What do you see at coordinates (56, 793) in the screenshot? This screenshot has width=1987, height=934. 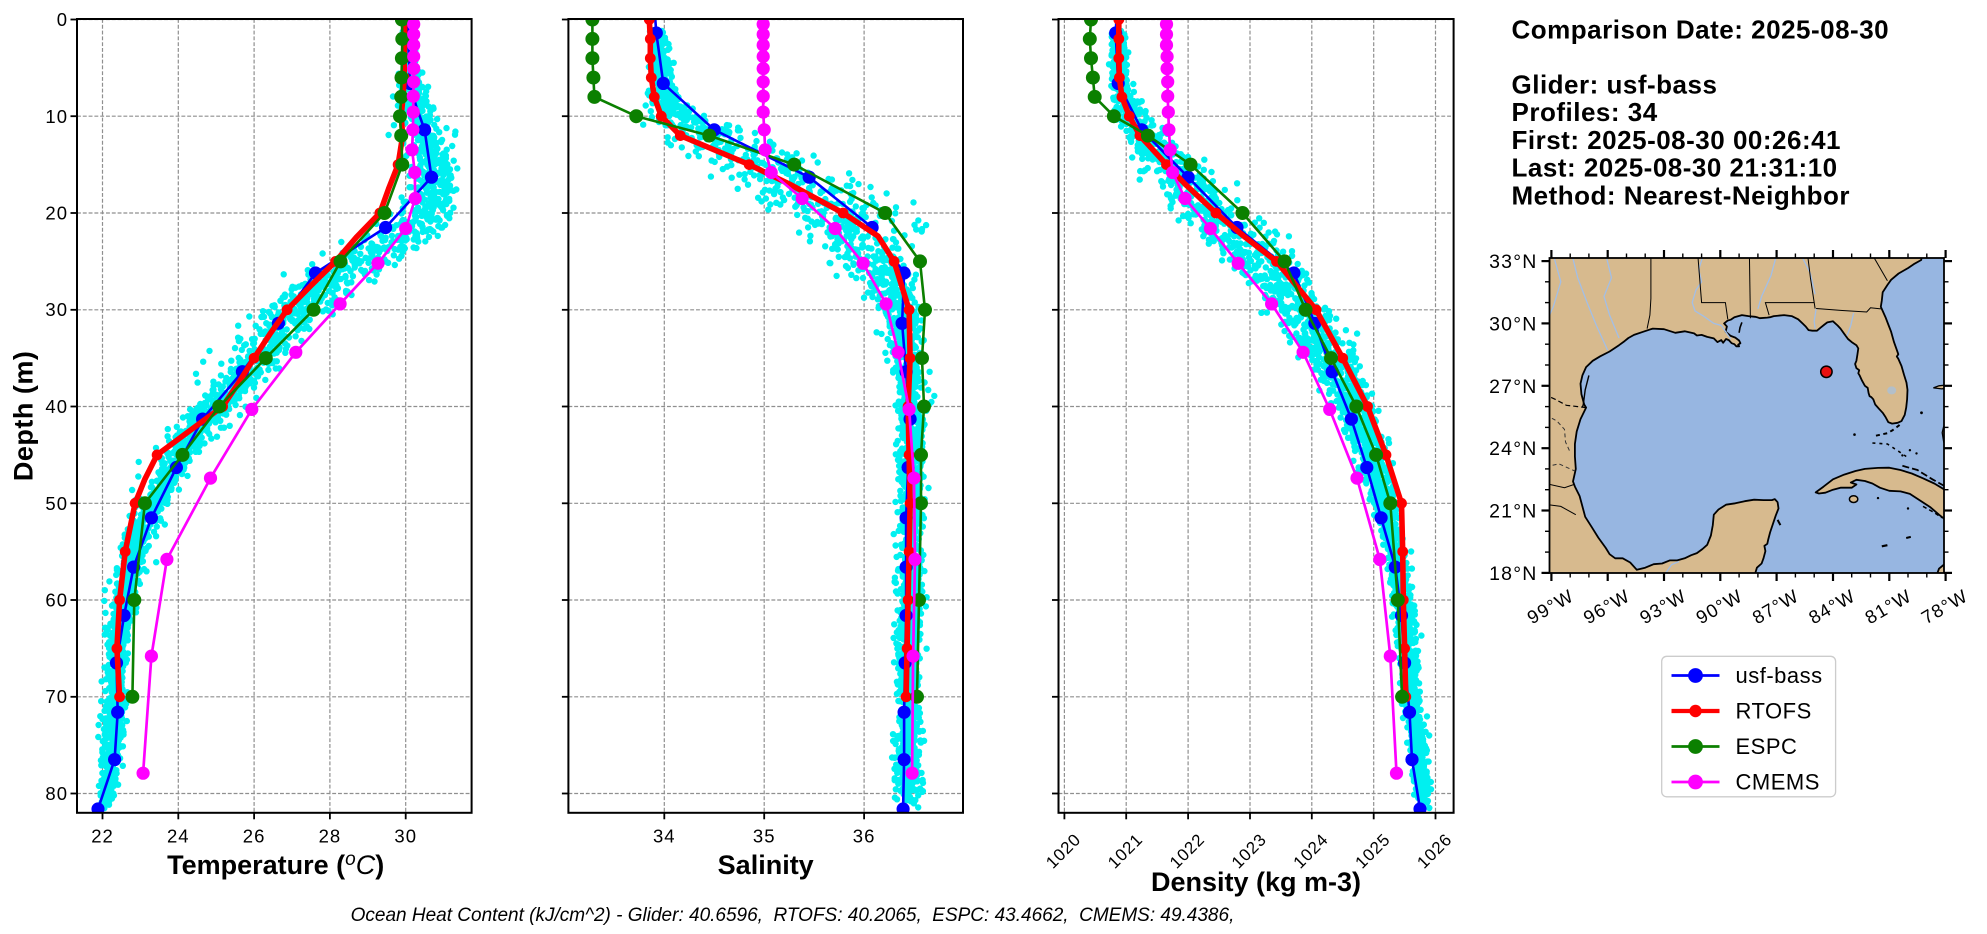 I see `svg-text: 80` at bounding box center [56, 793].